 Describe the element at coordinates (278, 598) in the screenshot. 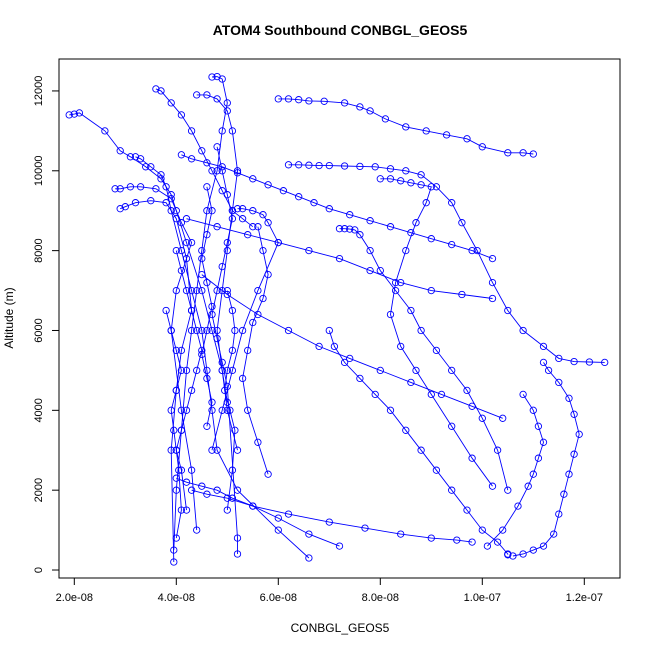

I see `x-tick-label: 6.0e-08` at that location.